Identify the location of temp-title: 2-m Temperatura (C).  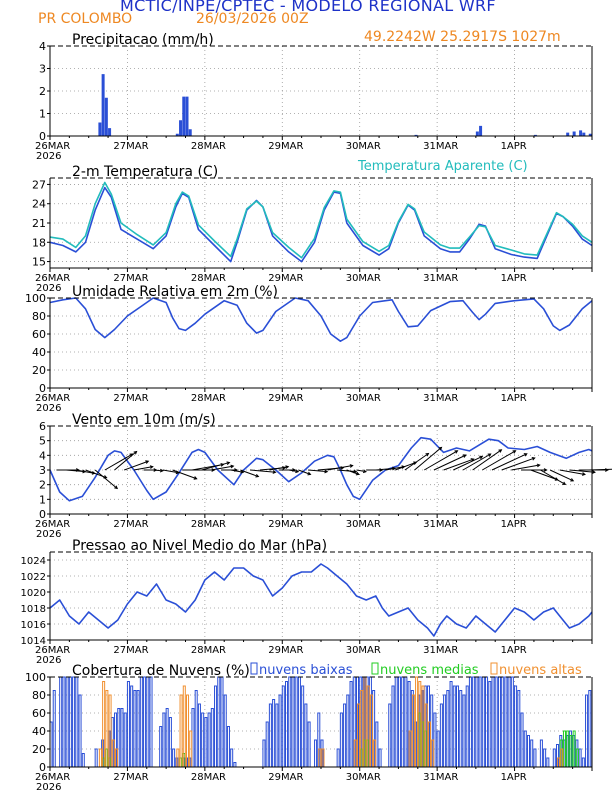
(145, 172).